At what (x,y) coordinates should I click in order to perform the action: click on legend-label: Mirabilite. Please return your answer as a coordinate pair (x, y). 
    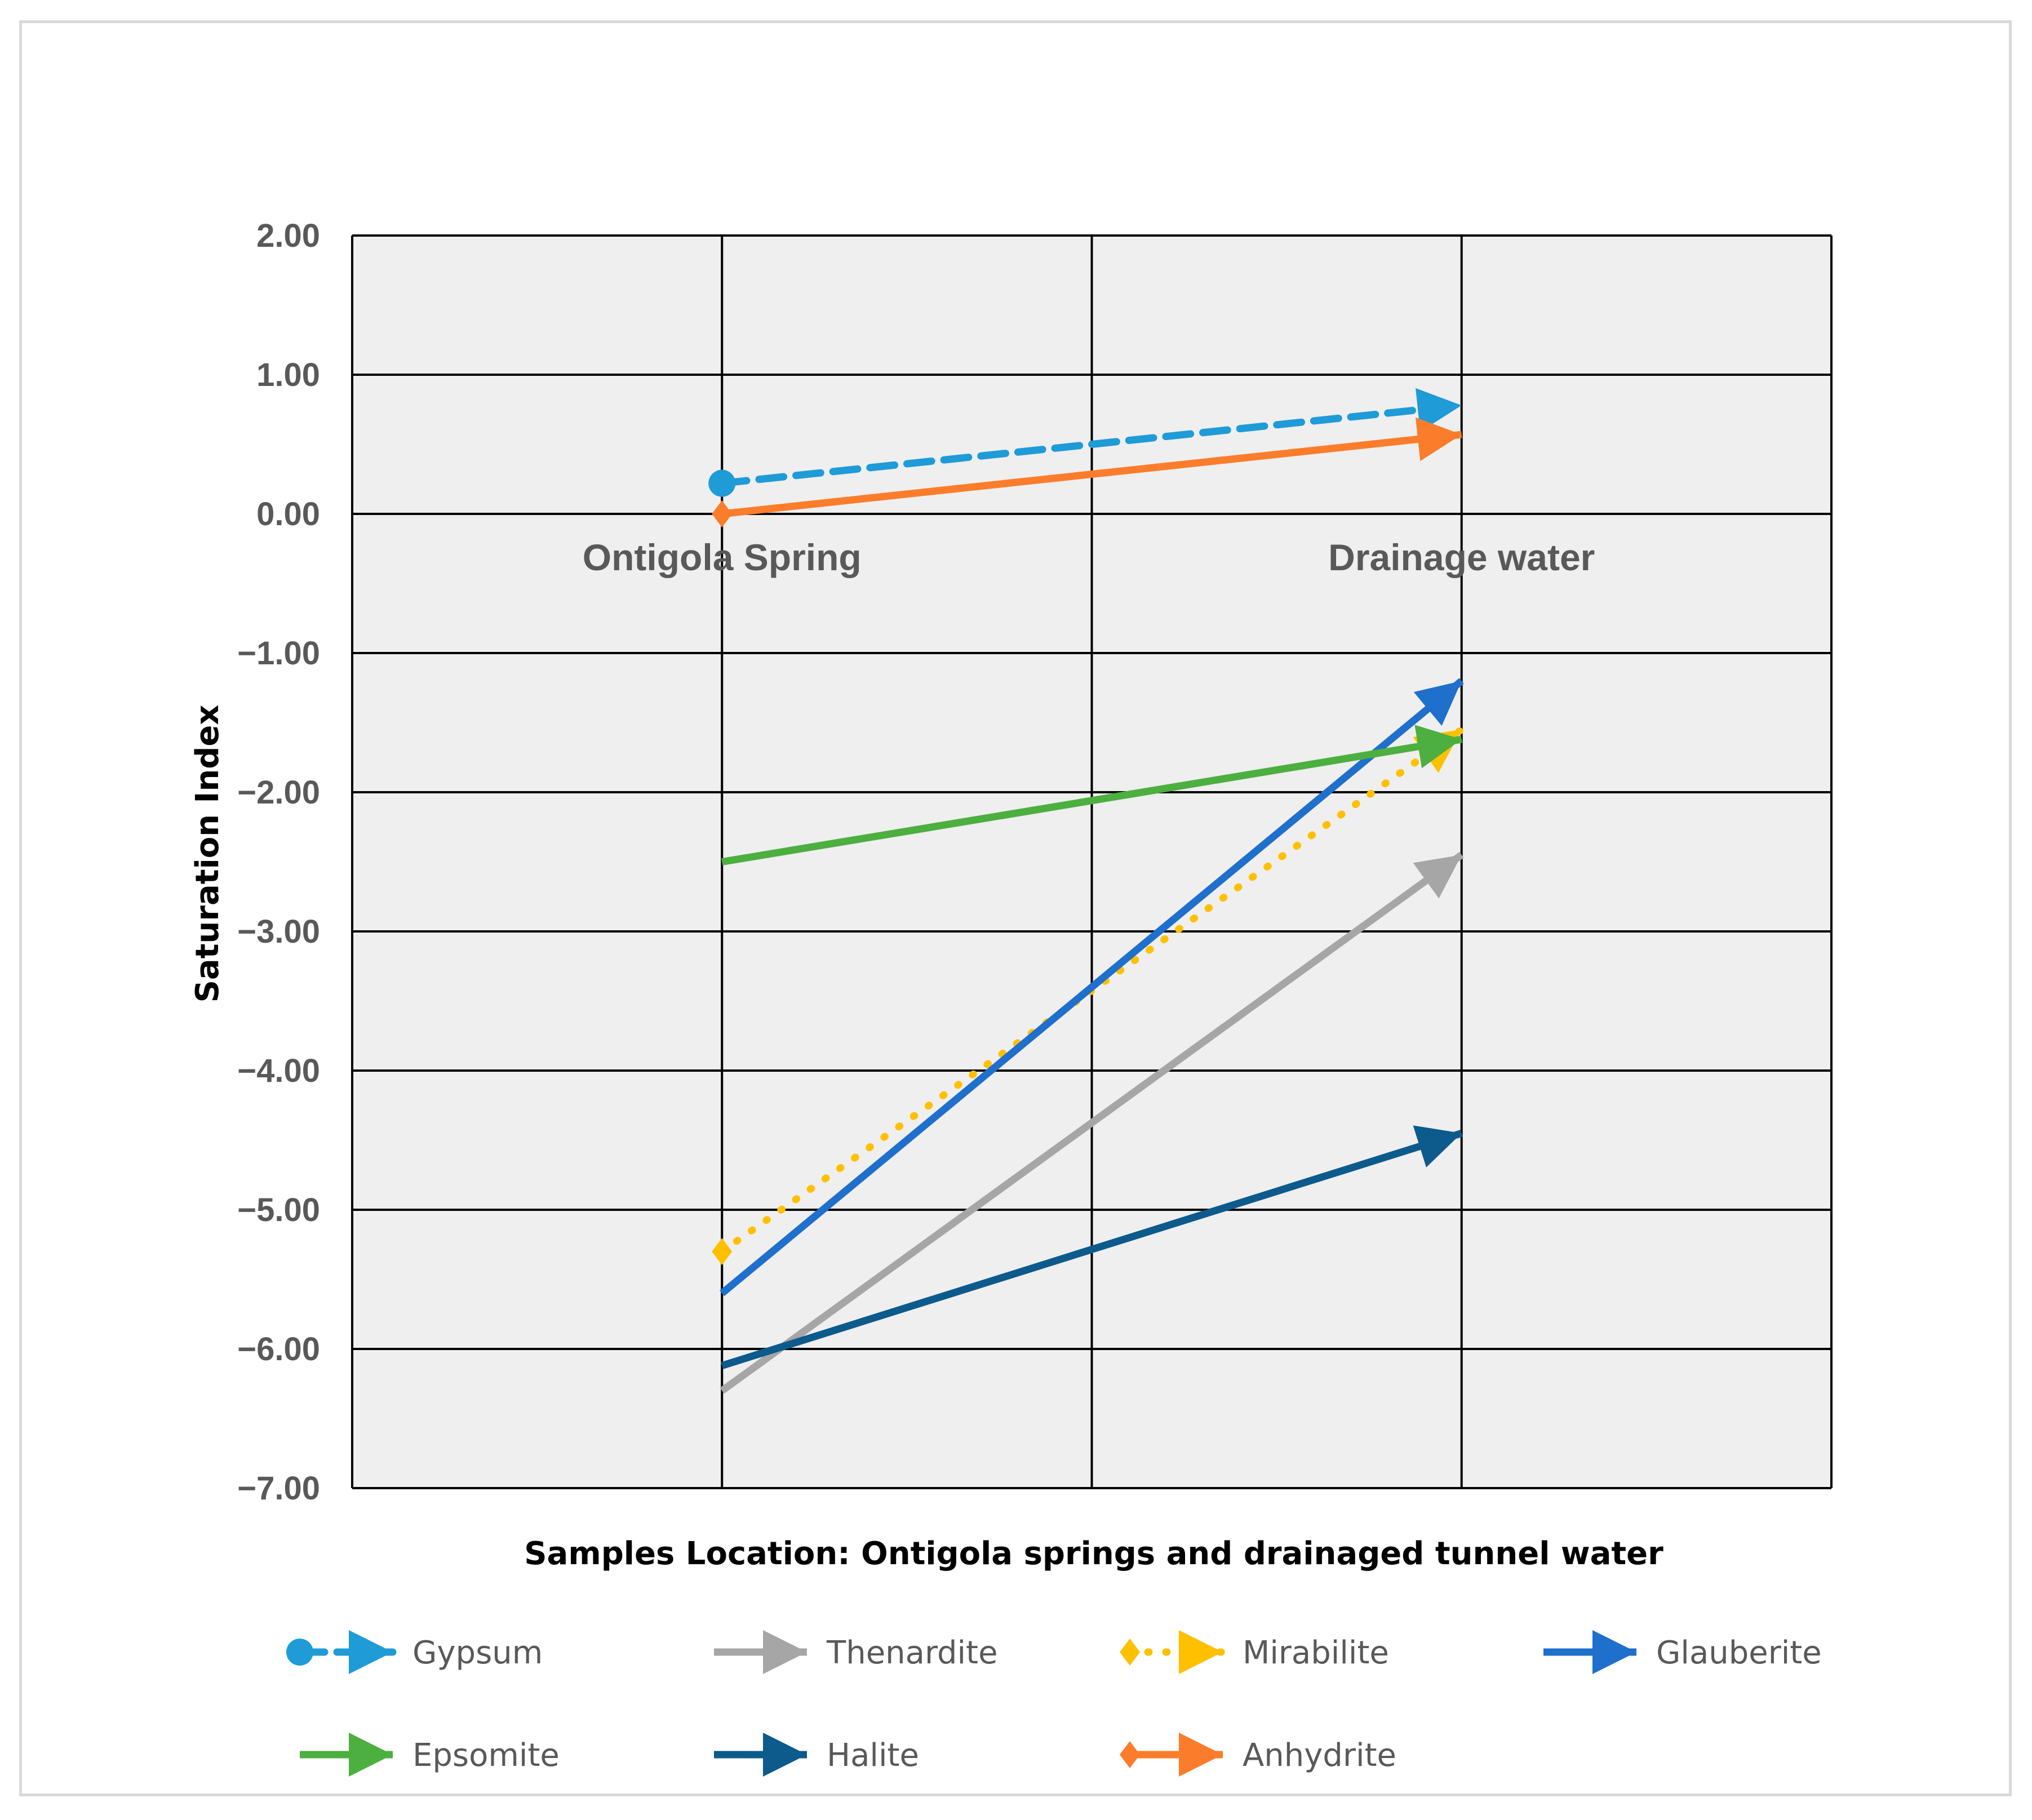
    Looking at the image, I should click on (1316, 1653).